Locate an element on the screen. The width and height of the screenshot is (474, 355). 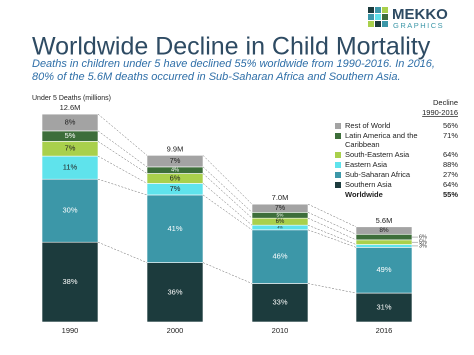
value-label: 41% is located at coordinates (174, 228).